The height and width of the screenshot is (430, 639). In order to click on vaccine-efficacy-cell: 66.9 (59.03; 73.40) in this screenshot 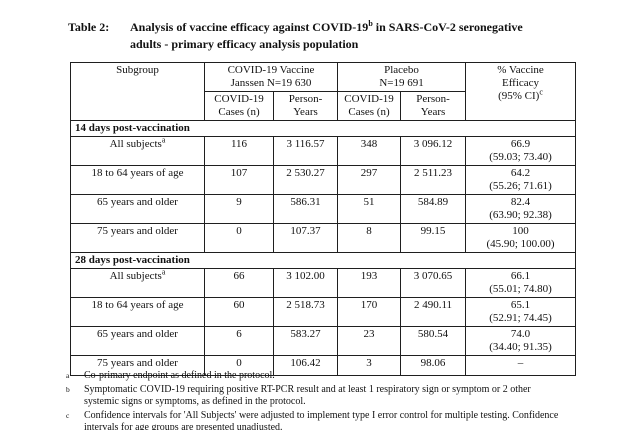, I will do `click(521, 151)`.